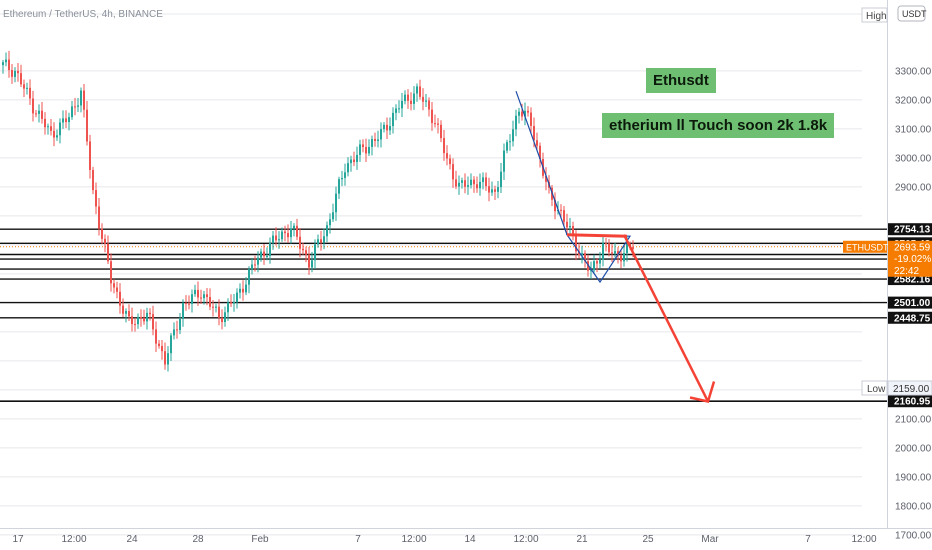 This screenshot has width=932, height=550. I want to click on level-tag-label: 2754.13, so click(912, 230).